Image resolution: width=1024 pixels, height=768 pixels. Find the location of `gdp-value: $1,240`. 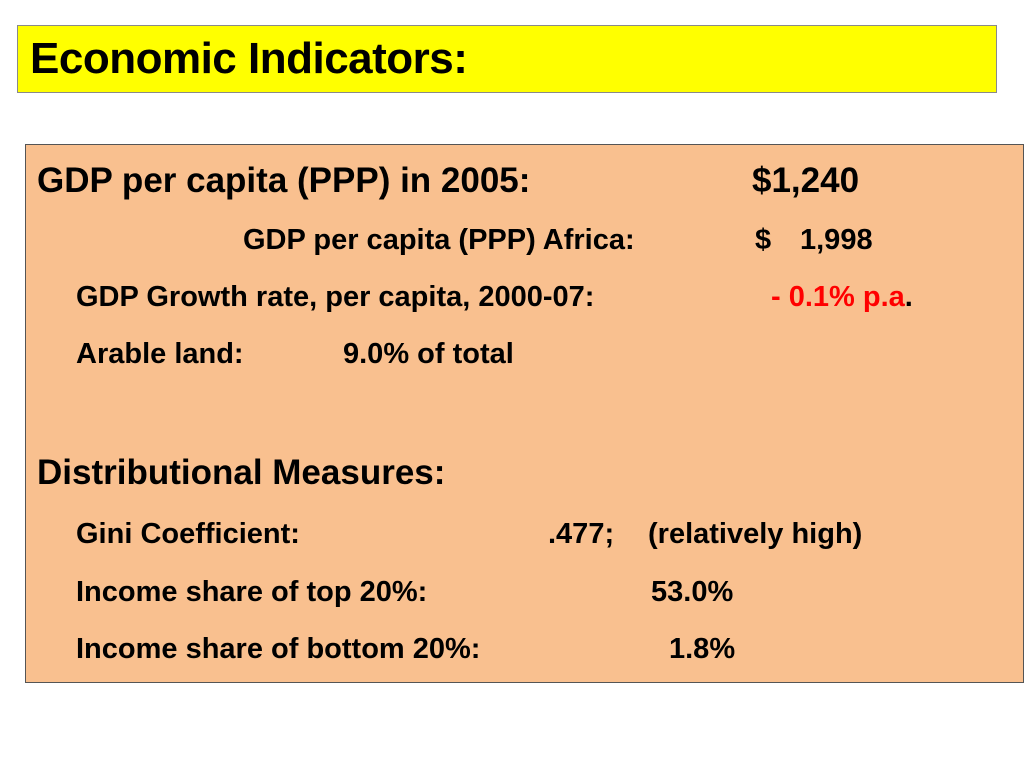

gdp-value: $1,240 is located at coordinates (806, 180).